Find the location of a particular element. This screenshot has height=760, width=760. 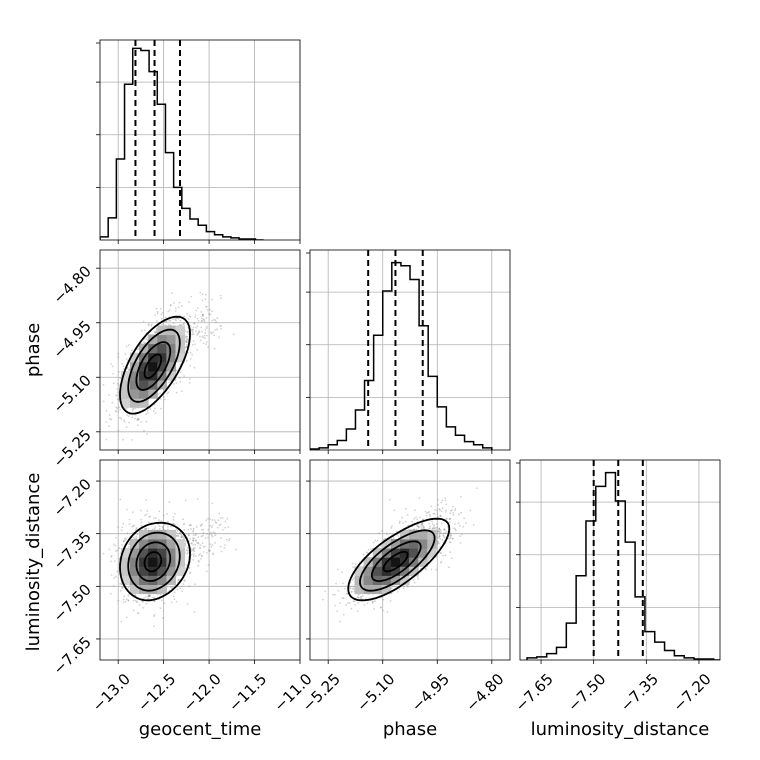

panel-phase-luminosity_distance: −5.25 −5.10 −4.95 −4.80 is located at coordinates (405, 587).